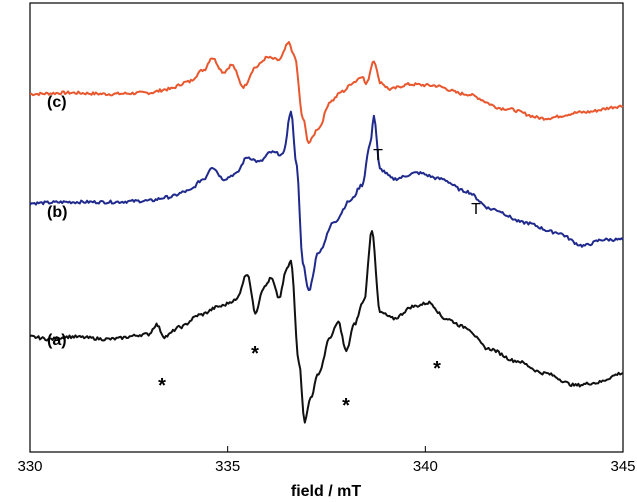  Describe the element at coordinates (29, 466) in the screenshot. I see `x-tick-label: 330` at that location.